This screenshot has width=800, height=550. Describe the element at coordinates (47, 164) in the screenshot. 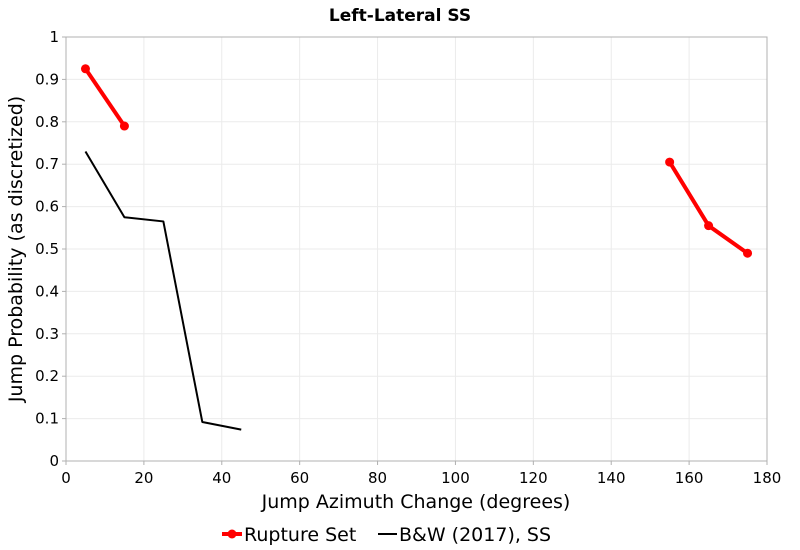

I see `y-tick-label: 0.7` at that location.